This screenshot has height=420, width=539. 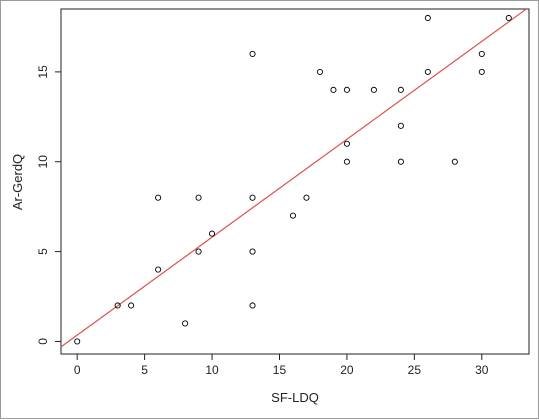 What do you see at coordinates (43, 162) in the screenshot?
I see `y-tick-label: 10` at bounding box center [43, 162].